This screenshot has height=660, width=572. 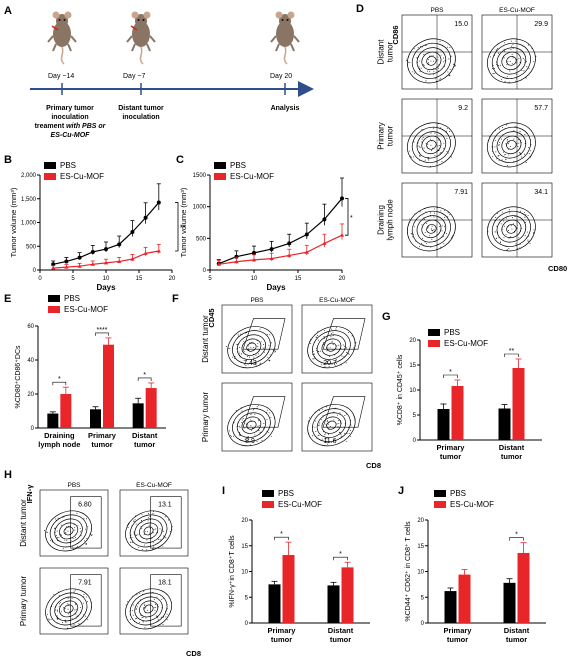 What do you see at coordinates (86, 522) in the screenshot?
I see `gate-rect` at bounding box center [86, 522].